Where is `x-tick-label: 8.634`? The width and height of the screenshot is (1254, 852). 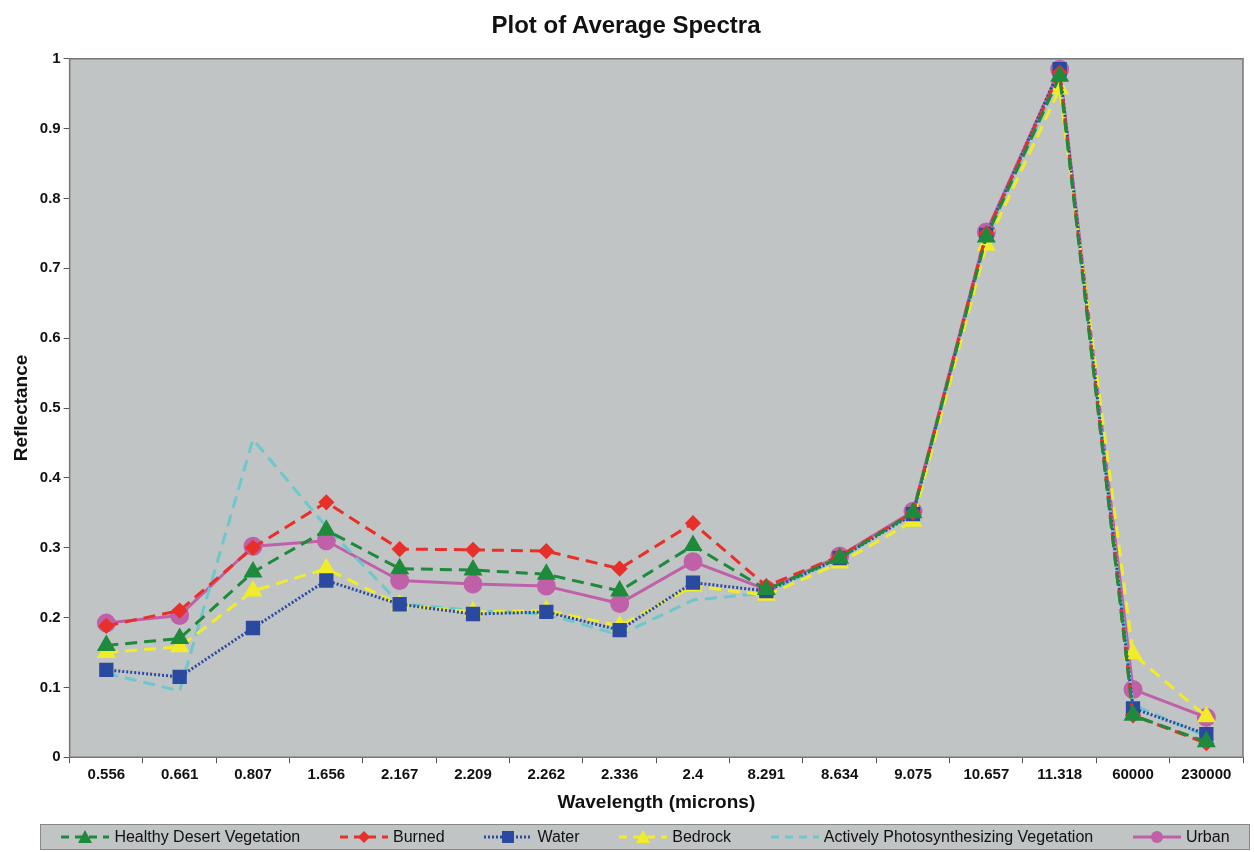
x-tick-label: 8.634 is located at coordinates (840, 774).